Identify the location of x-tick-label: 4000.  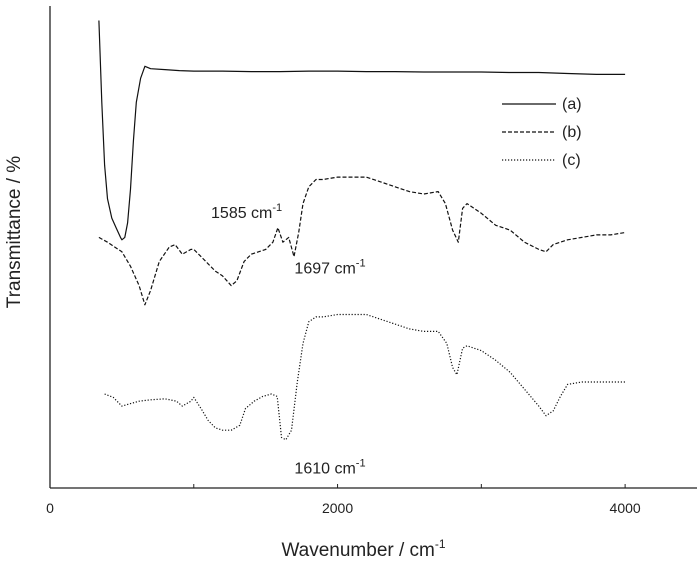
(625, 508).